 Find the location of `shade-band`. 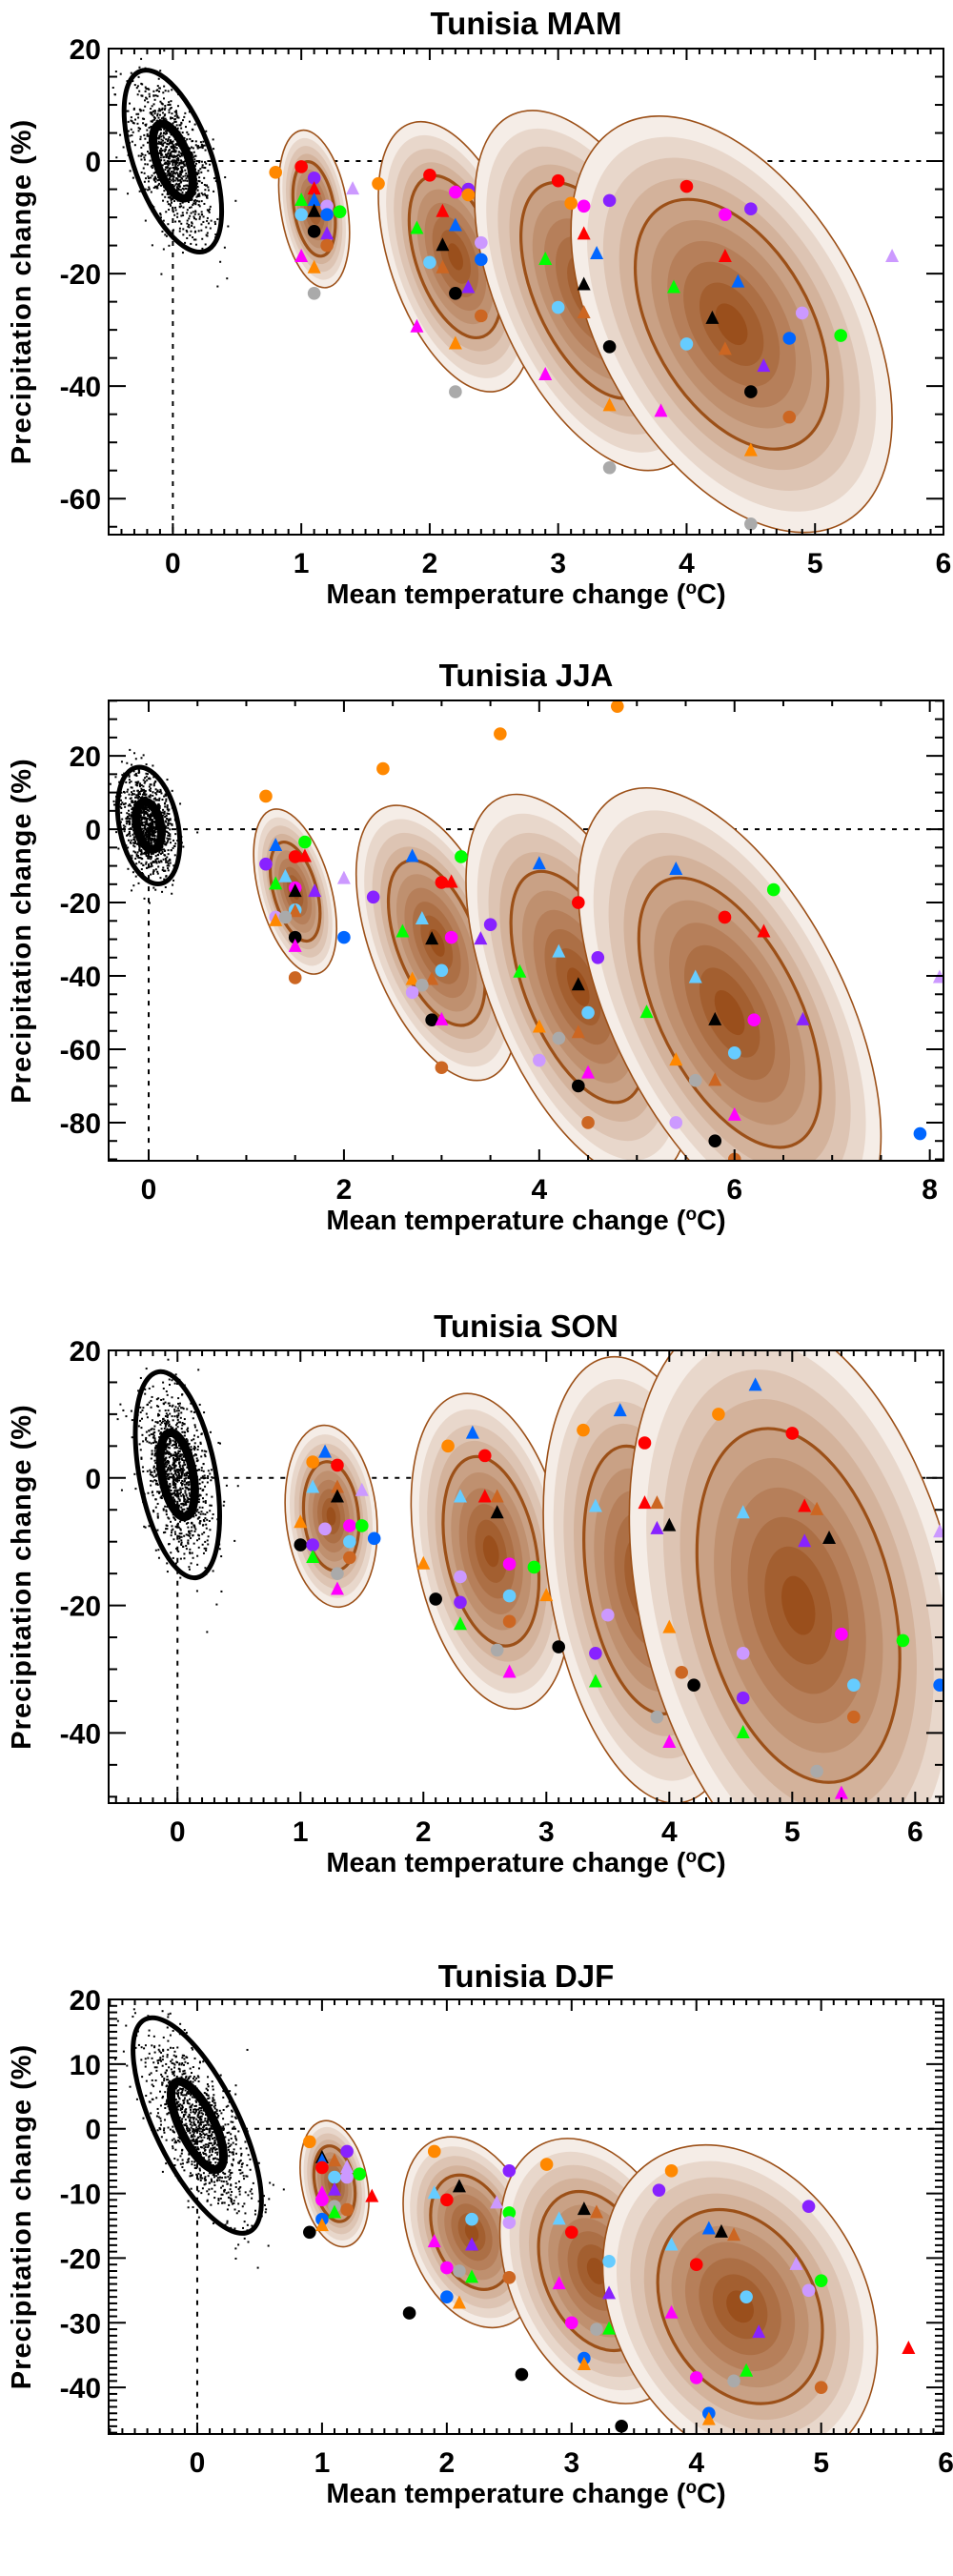

shade-band is located at coordinates (732, 324).